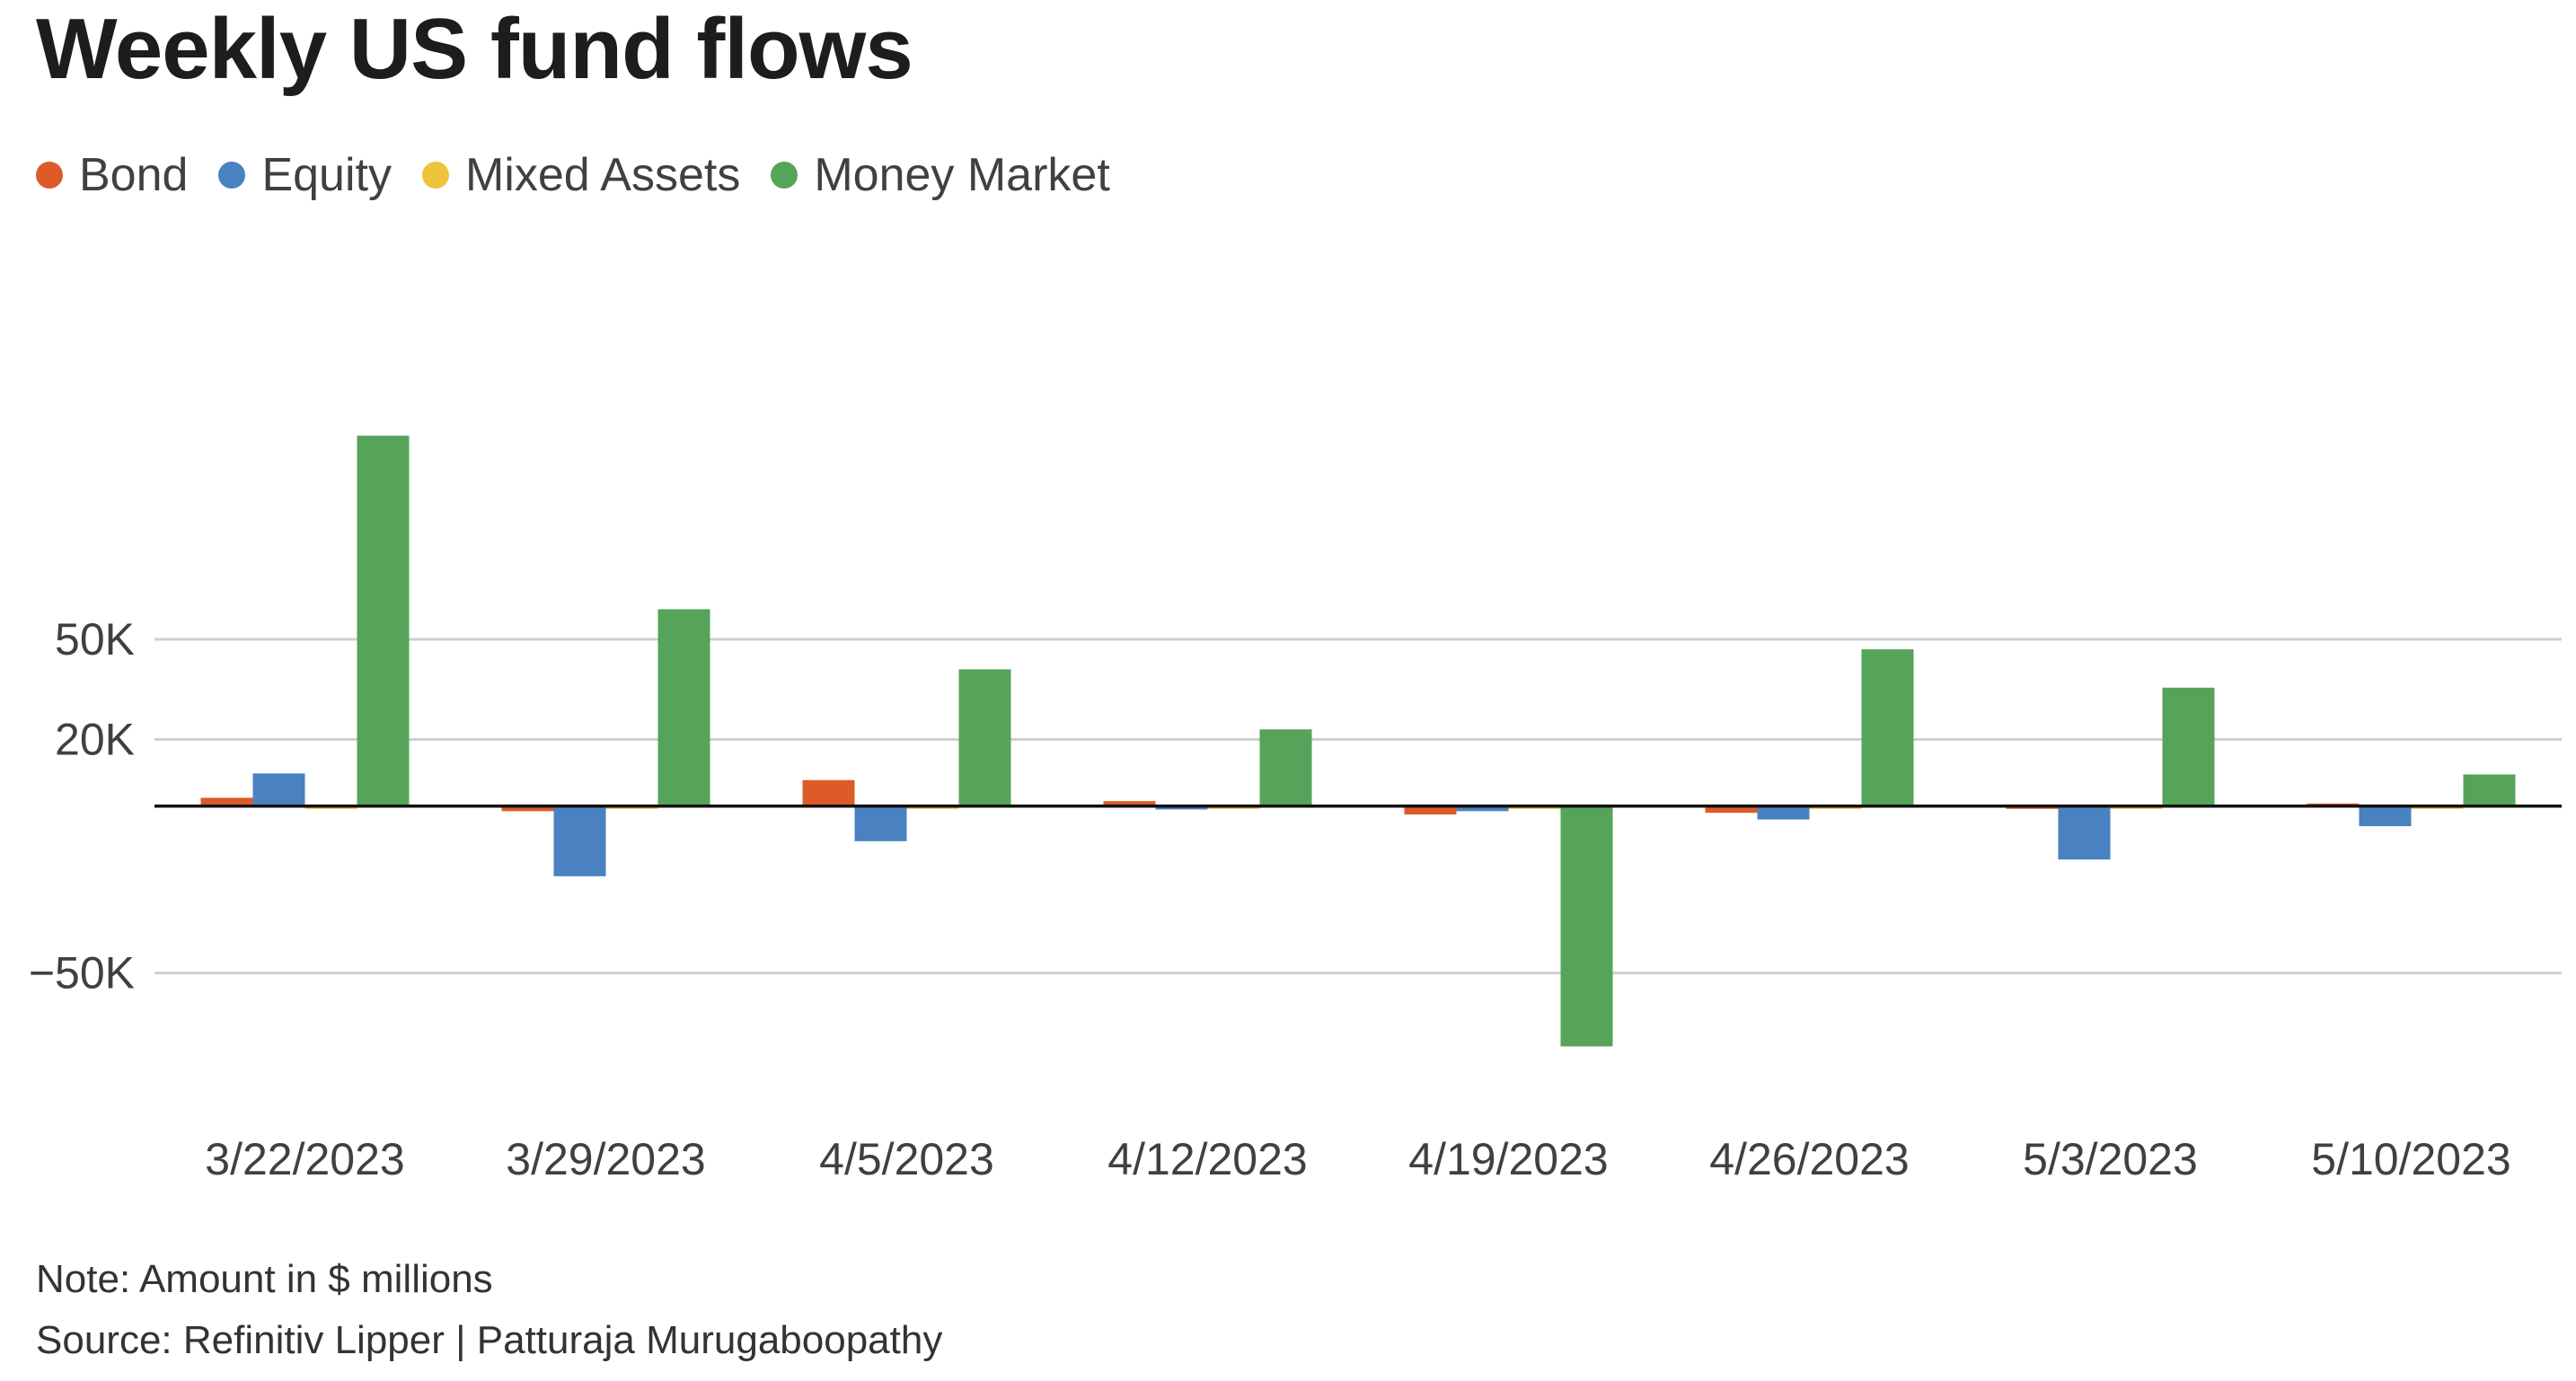 The height and width of the screenshot is (1381, 2576). What do you see at coordinates (2385, 816) in the screenshot?
I see `bar-equity-5-10-2023` at bounding box center [2385, 816].